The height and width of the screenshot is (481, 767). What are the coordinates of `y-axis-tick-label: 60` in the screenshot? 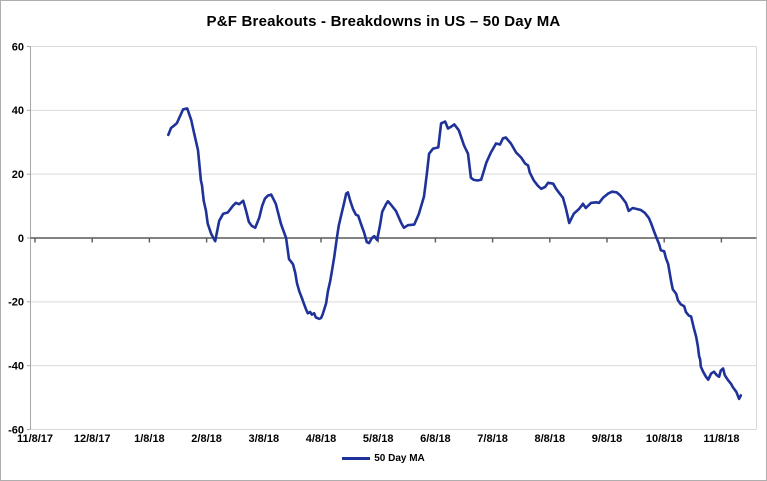 It's located at (18, 47).